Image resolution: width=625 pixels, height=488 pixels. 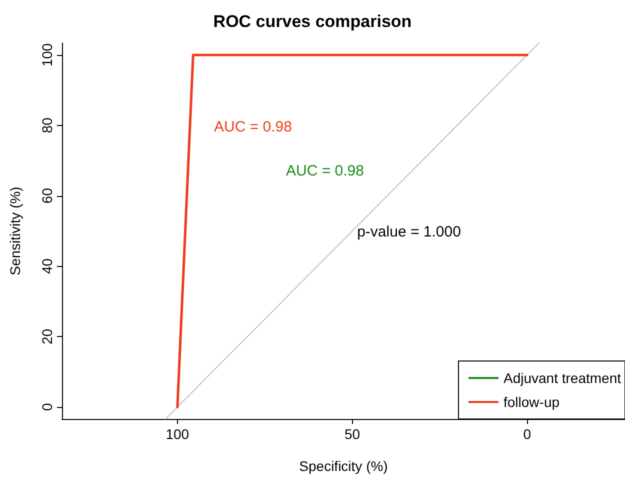 What do you see at coordinates (47, 336) in the screenshot?
I see `y-tick-label: 20` at bounding box center [47, 336].